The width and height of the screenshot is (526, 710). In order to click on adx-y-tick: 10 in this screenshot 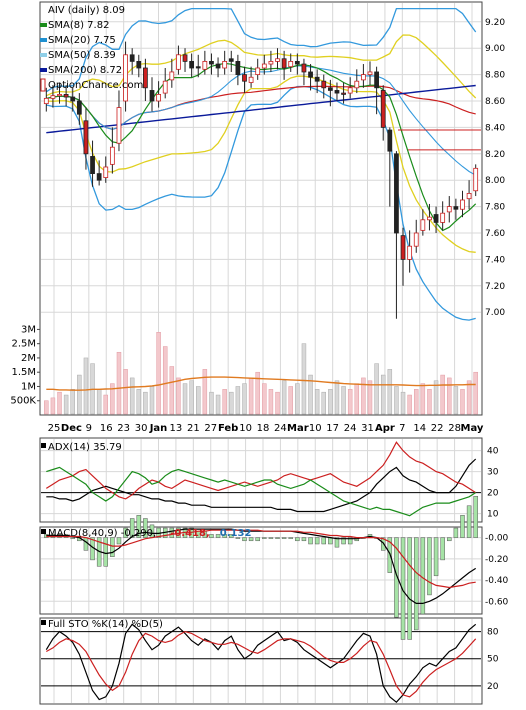, I will do `click(493, 515)`.